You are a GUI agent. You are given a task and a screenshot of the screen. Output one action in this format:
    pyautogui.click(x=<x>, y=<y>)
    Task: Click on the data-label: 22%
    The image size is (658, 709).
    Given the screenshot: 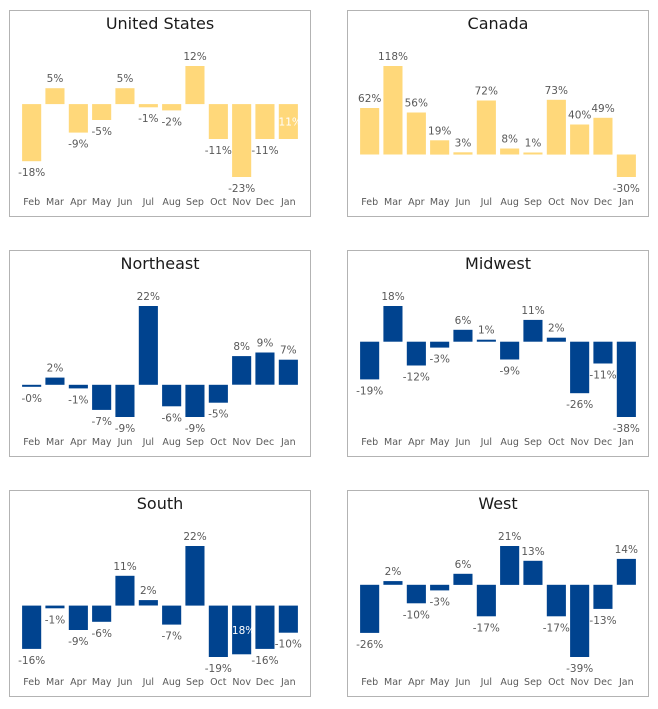 What is the action you would take?
    pyautogui.click(x=194, y=537)
    